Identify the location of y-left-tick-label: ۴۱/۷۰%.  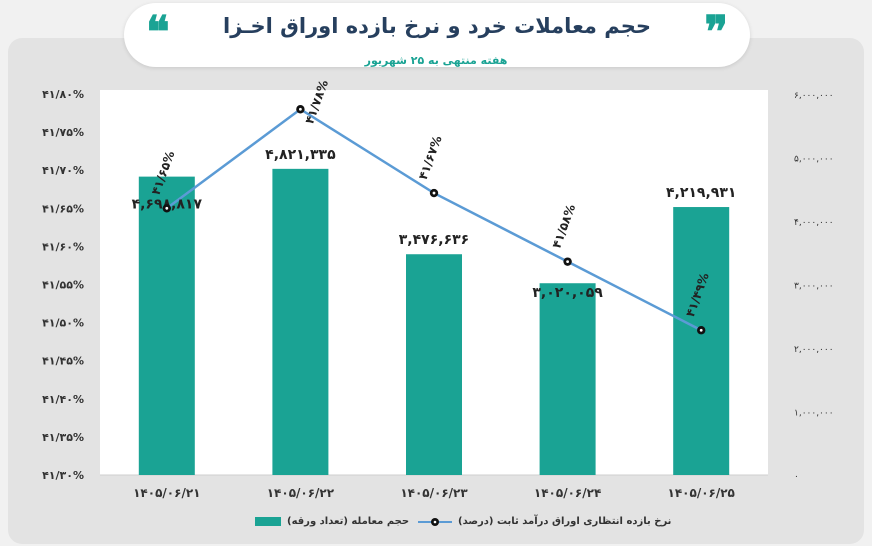
(63, 170).